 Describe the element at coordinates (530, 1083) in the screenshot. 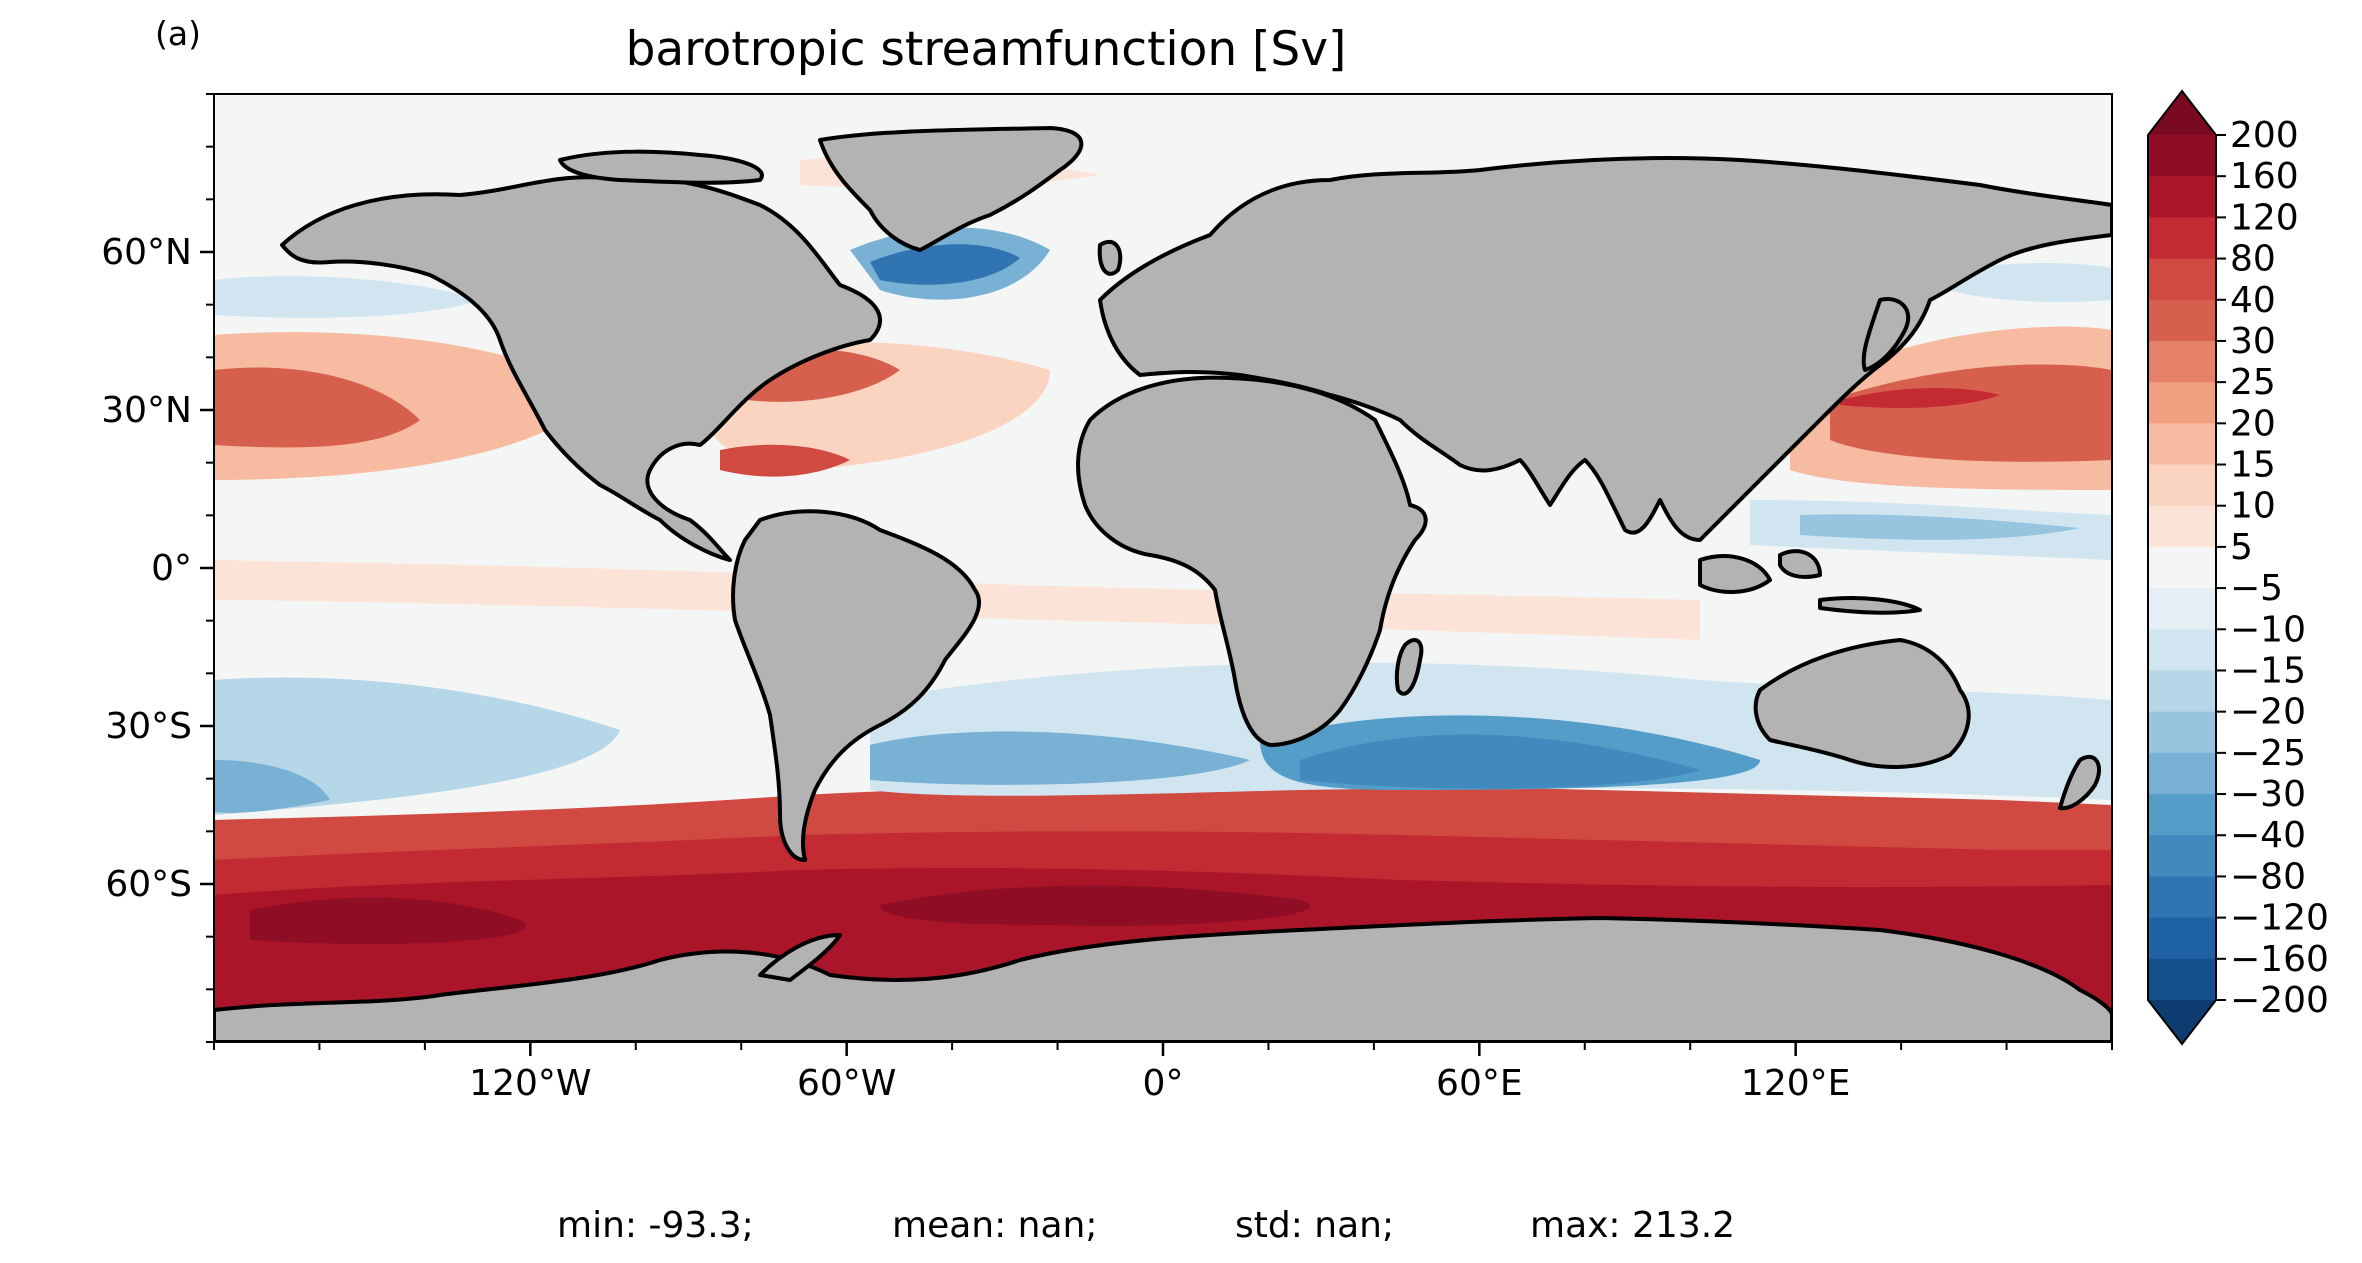

I see `x-tick-label: 120°W` at that location.